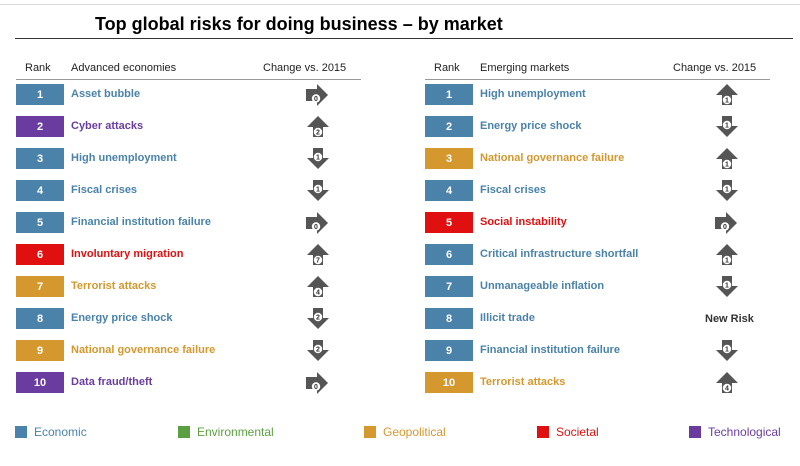 This screenshot has width=800, height=466. Describe the element at coordinates (523, 222) in the screenshot. I see `risk-label: Social instability` at that location.